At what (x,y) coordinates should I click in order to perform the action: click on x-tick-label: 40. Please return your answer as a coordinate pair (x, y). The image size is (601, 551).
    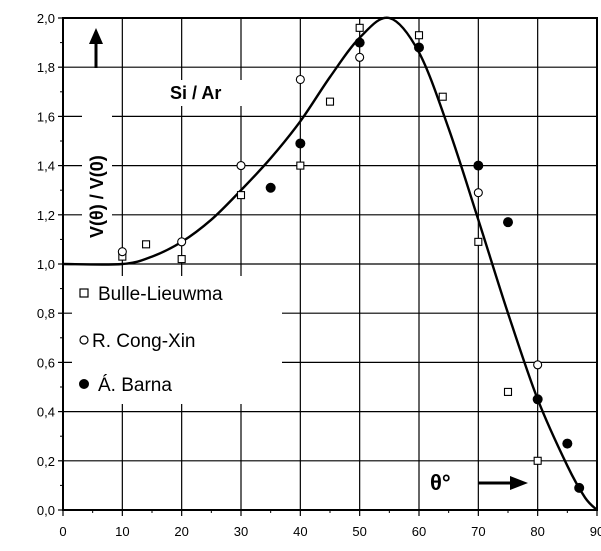
    Looking at the image, I should click on (300, 531).